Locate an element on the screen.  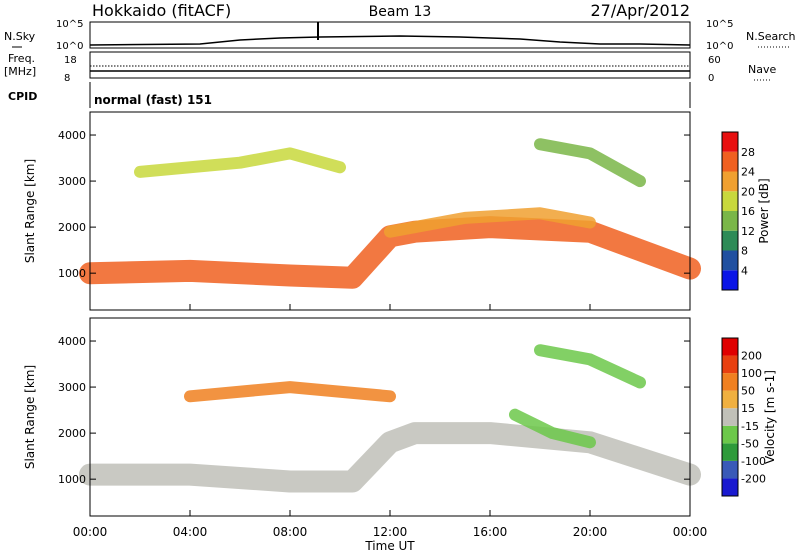
freq-tick-bottom: 8 is located at coordinates (67, 78).